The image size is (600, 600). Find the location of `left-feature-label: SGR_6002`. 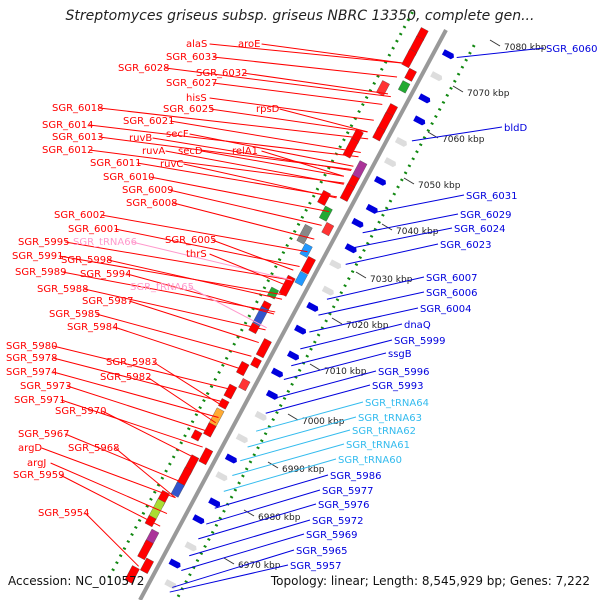

left-feature-label: SGR_6002 is located at coordinates (80, 215).